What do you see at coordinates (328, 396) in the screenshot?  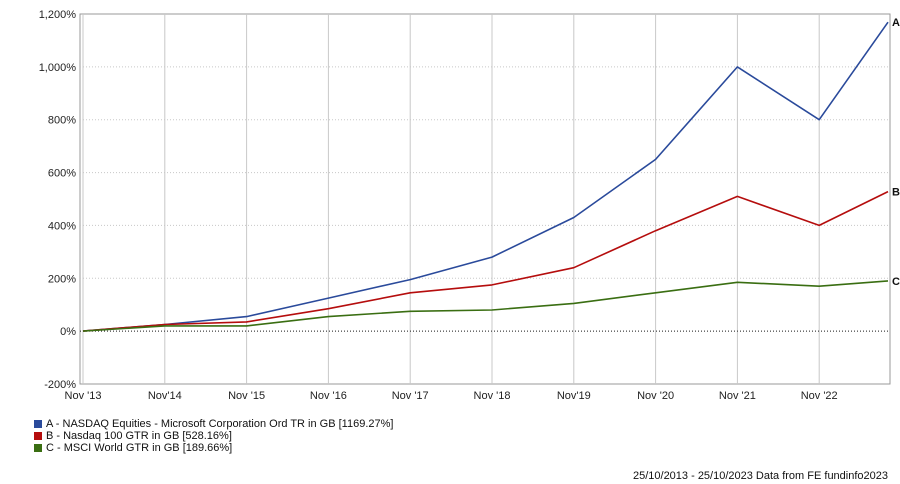 I see `x-tick-label: Nov '16` at bounding box center [328, 396].